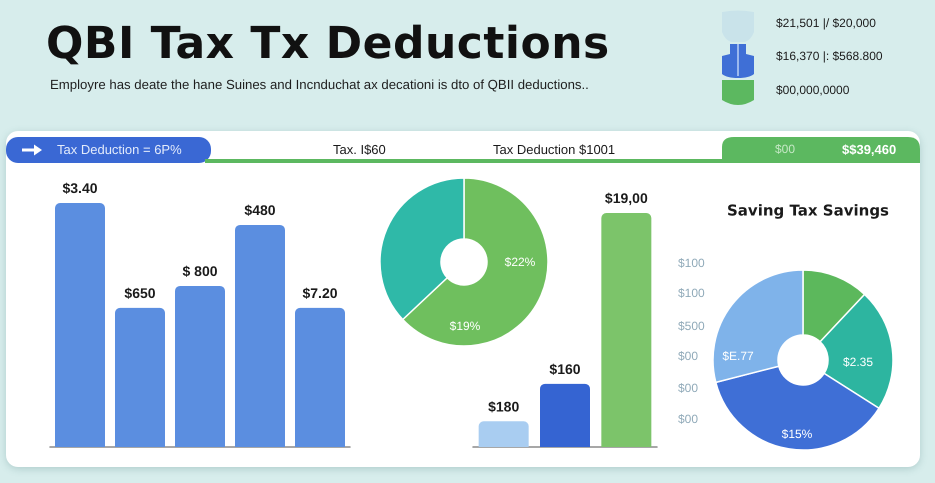  What do you see at coordinates (813, 90) in the screenshot?
I see `text: $00,000,0000` at bounding box center [813, 90].